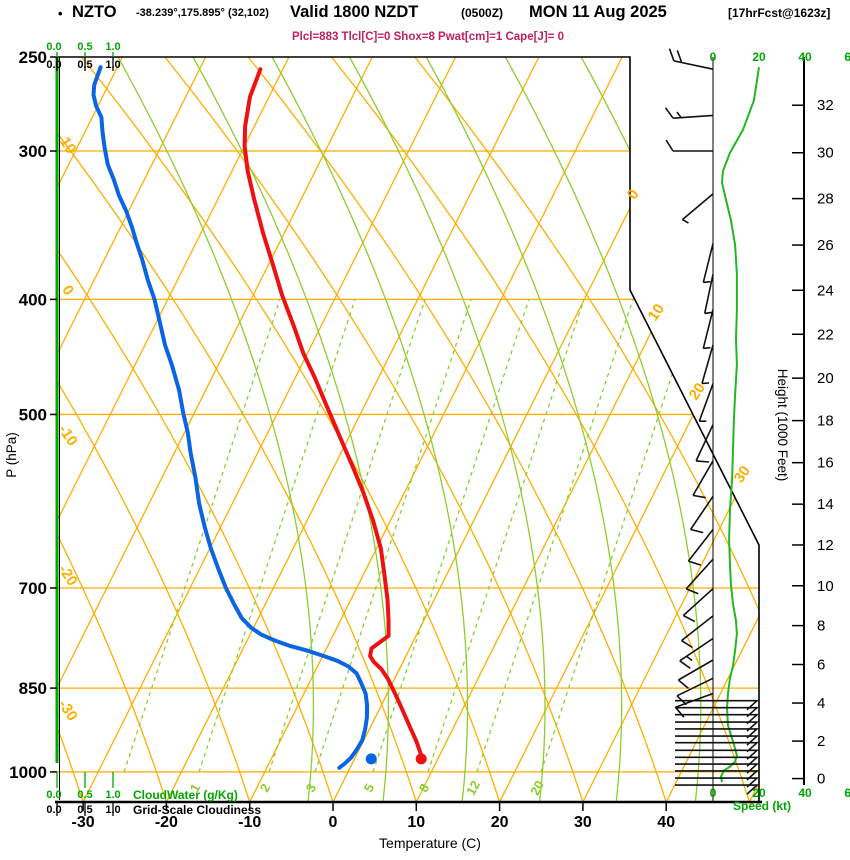 This screenshot has height=860, width=850. I want to click on height-axis-title: Height (1000 Feet), so click(782, 425).